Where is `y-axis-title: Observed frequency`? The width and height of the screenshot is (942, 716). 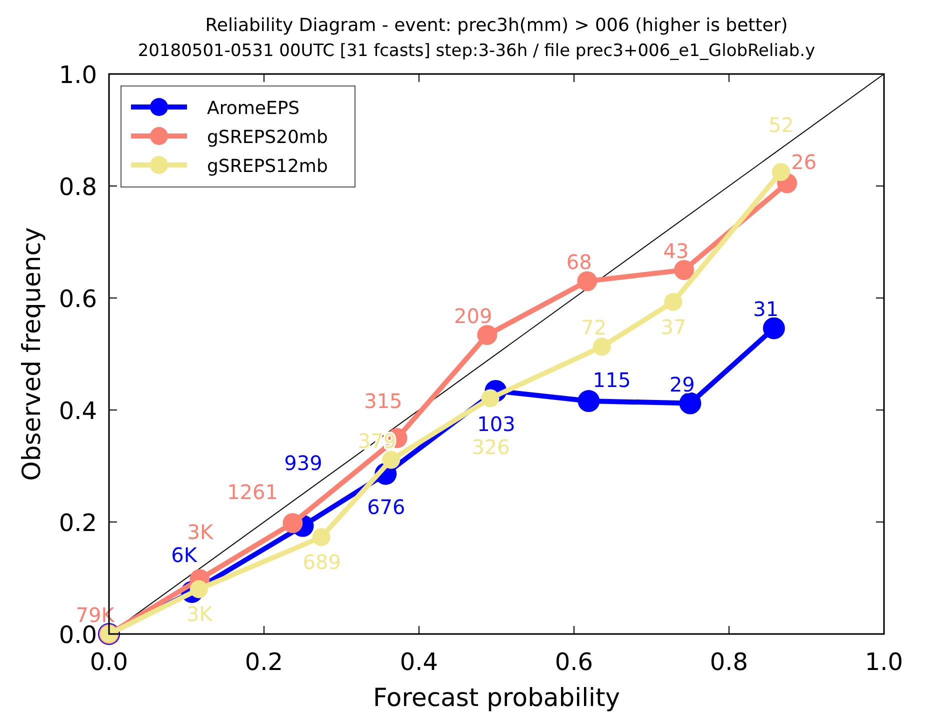
y-axis-title: Observed frequency is located at coordinates (31, 353).